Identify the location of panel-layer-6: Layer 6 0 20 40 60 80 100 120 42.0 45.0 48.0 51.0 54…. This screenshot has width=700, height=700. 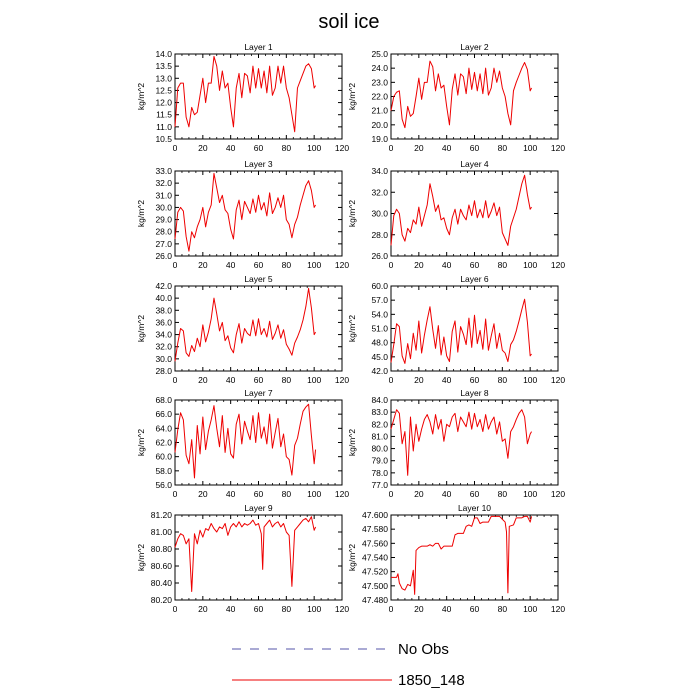
(456, 329).